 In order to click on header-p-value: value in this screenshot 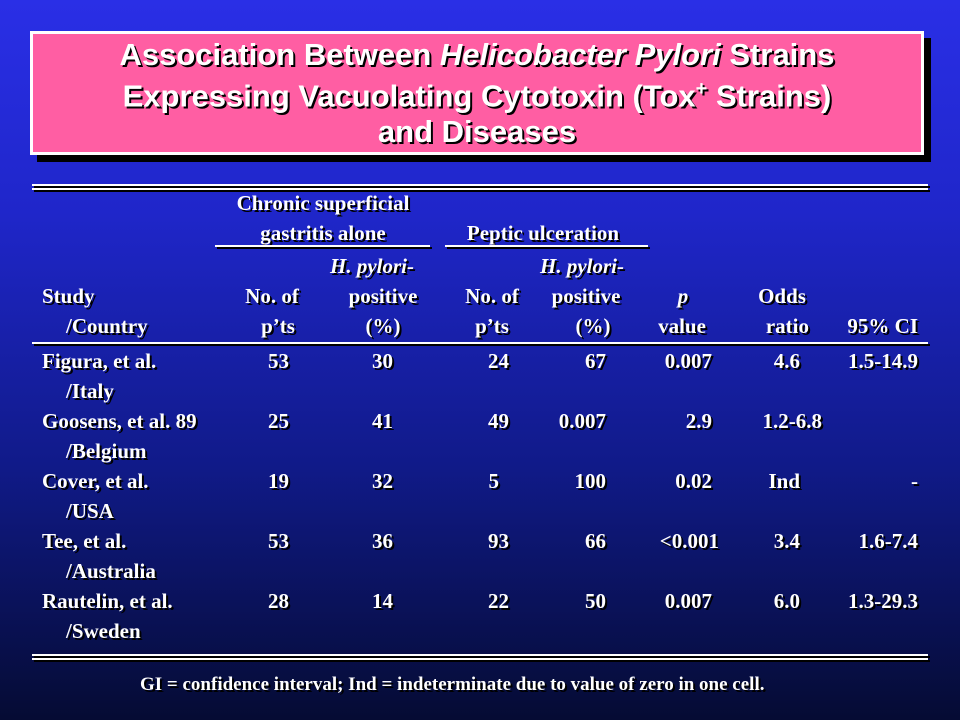, I will do `click(682, 326)`.